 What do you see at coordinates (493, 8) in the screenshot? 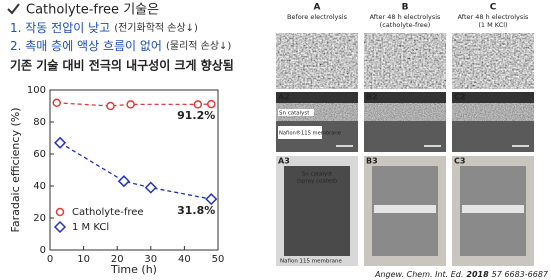
I see `column-label: C` at bounding box center [493, 8].